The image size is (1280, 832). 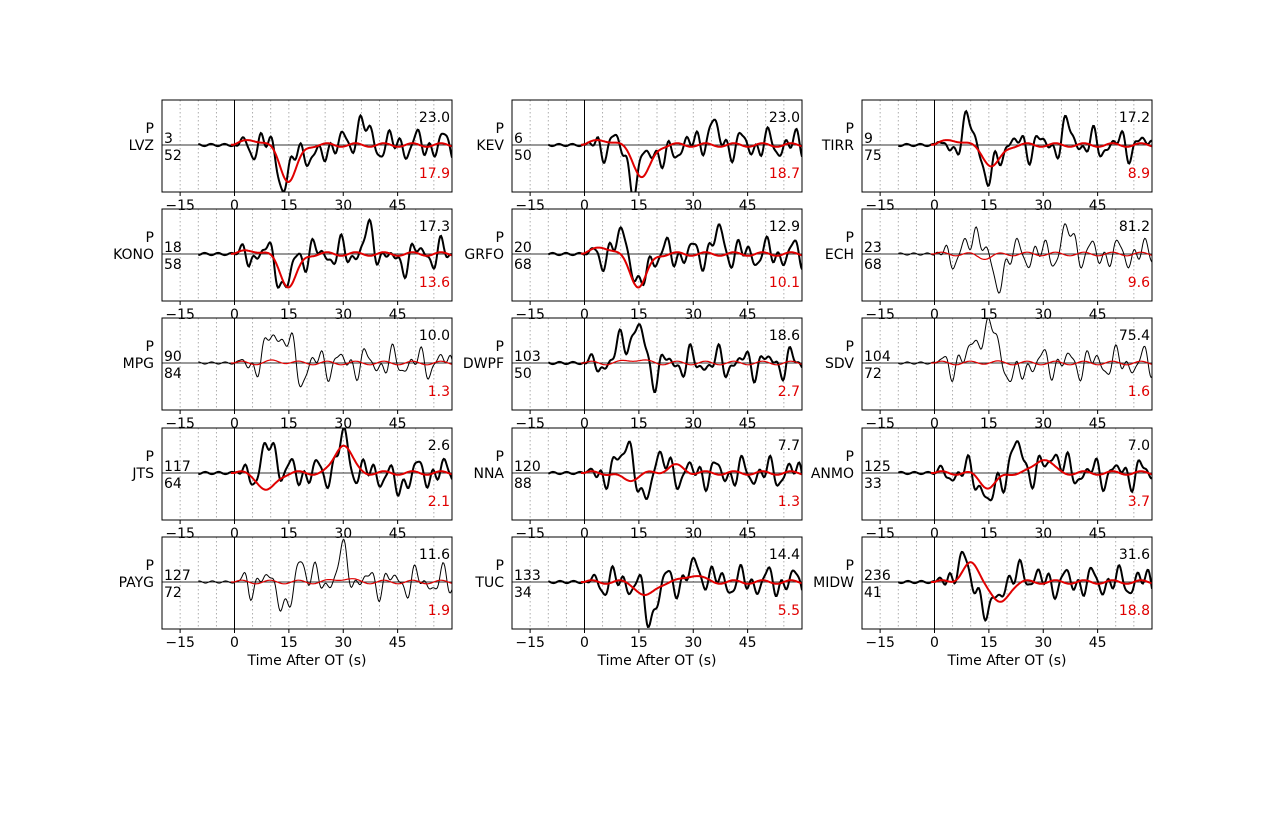 I want to click on distance-label: 52, so click(x=173, y=156).